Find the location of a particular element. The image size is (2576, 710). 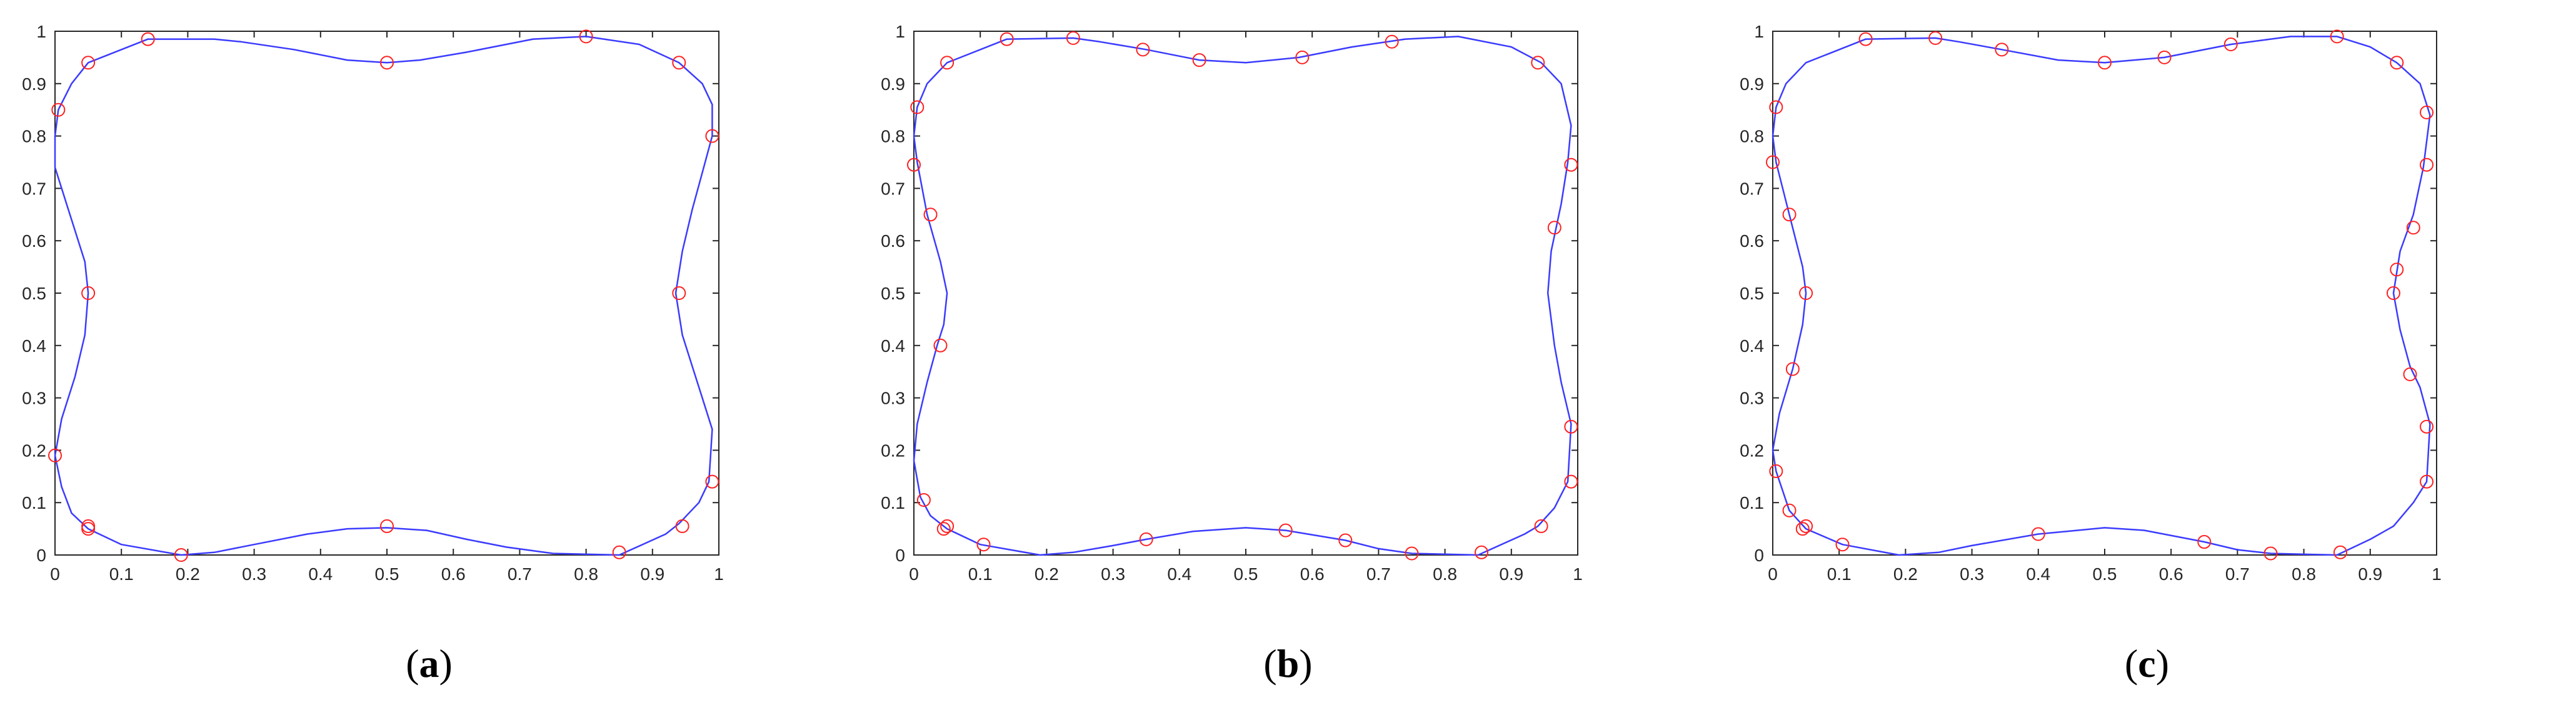

caption-a-open: ( is located at coordinates (412, 664).